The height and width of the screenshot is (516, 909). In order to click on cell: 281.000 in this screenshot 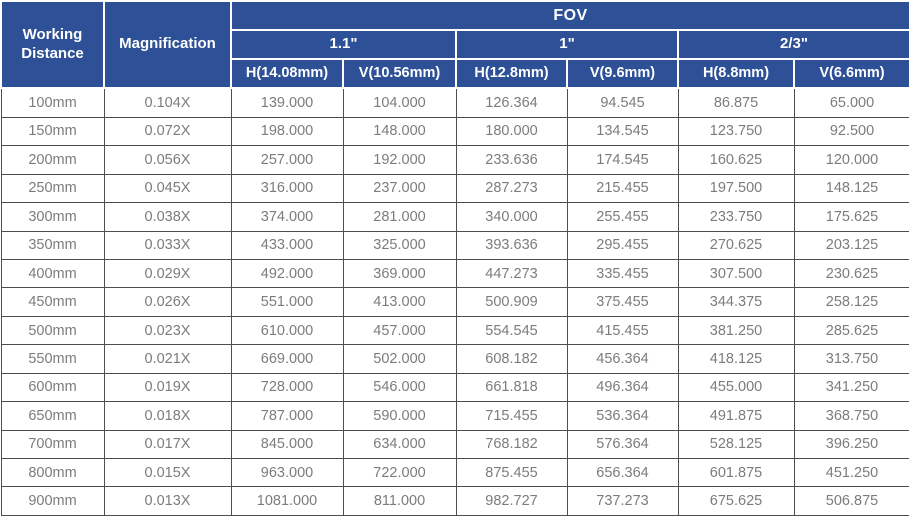, I will do `click(399, 217)`.